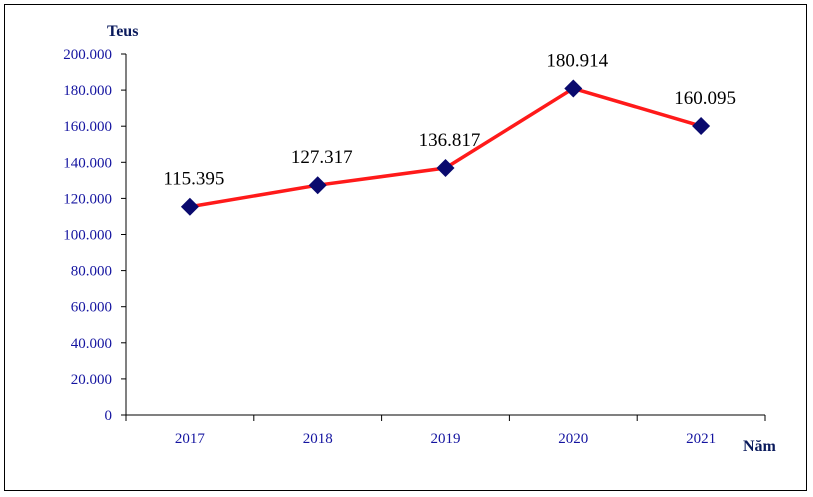 The width and height of the screenshot is (813, 497). I want to click on data-label: 180.914, so click(577, 60).